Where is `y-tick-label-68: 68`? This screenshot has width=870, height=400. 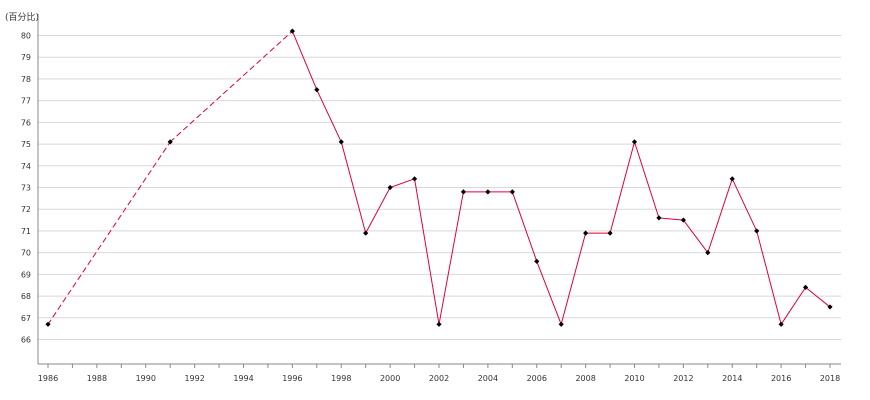
y-tick-label-68: 68 is located at coordinates (26, 296).